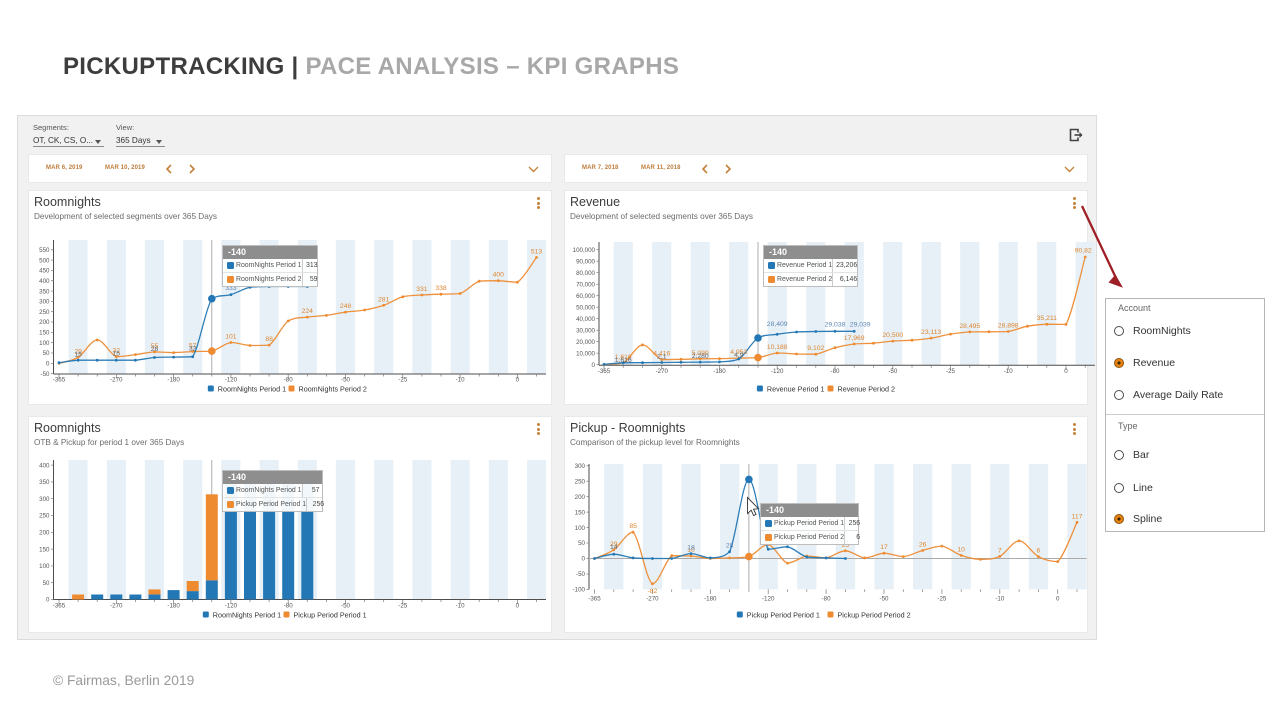 The height and width of the screenshot is (720, 1280). What do you see at coordinates (441, 288) in the screenshot?
I see `svg-text: 338` at bounding box center [441, 288].